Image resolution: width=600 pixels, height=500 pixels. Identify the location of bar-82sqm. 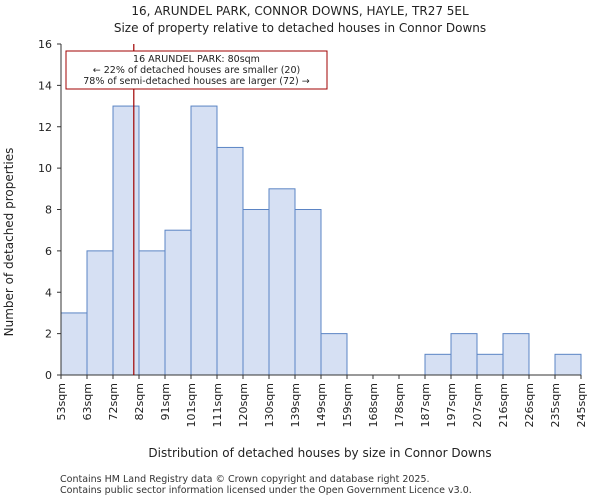
(152, 313).